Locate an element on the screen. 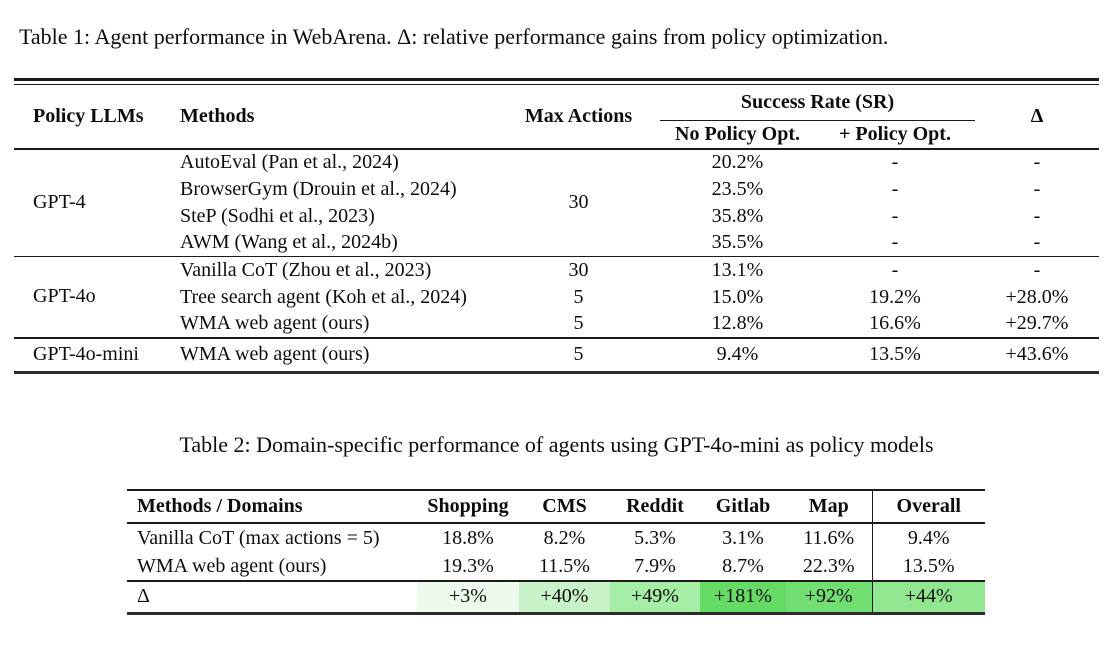 Image resolution: width=1113 pixels, height=645 pixels. cell-method: Vanilla CoT (Zhou et al., 2023) is located at coordinates (338, 270).